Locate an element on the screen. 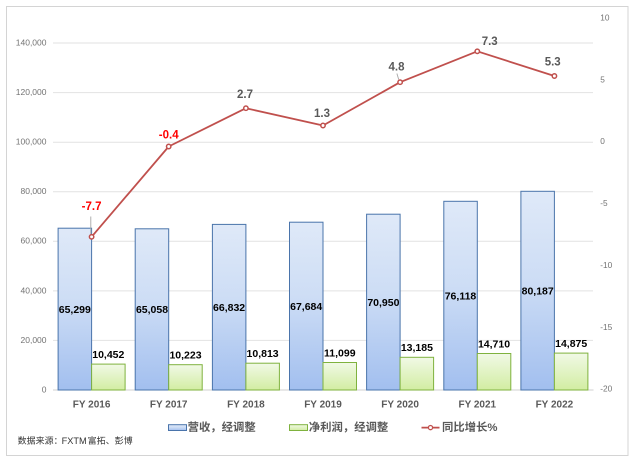  svg-text: 67,684 is located at coordinates (306, 307).